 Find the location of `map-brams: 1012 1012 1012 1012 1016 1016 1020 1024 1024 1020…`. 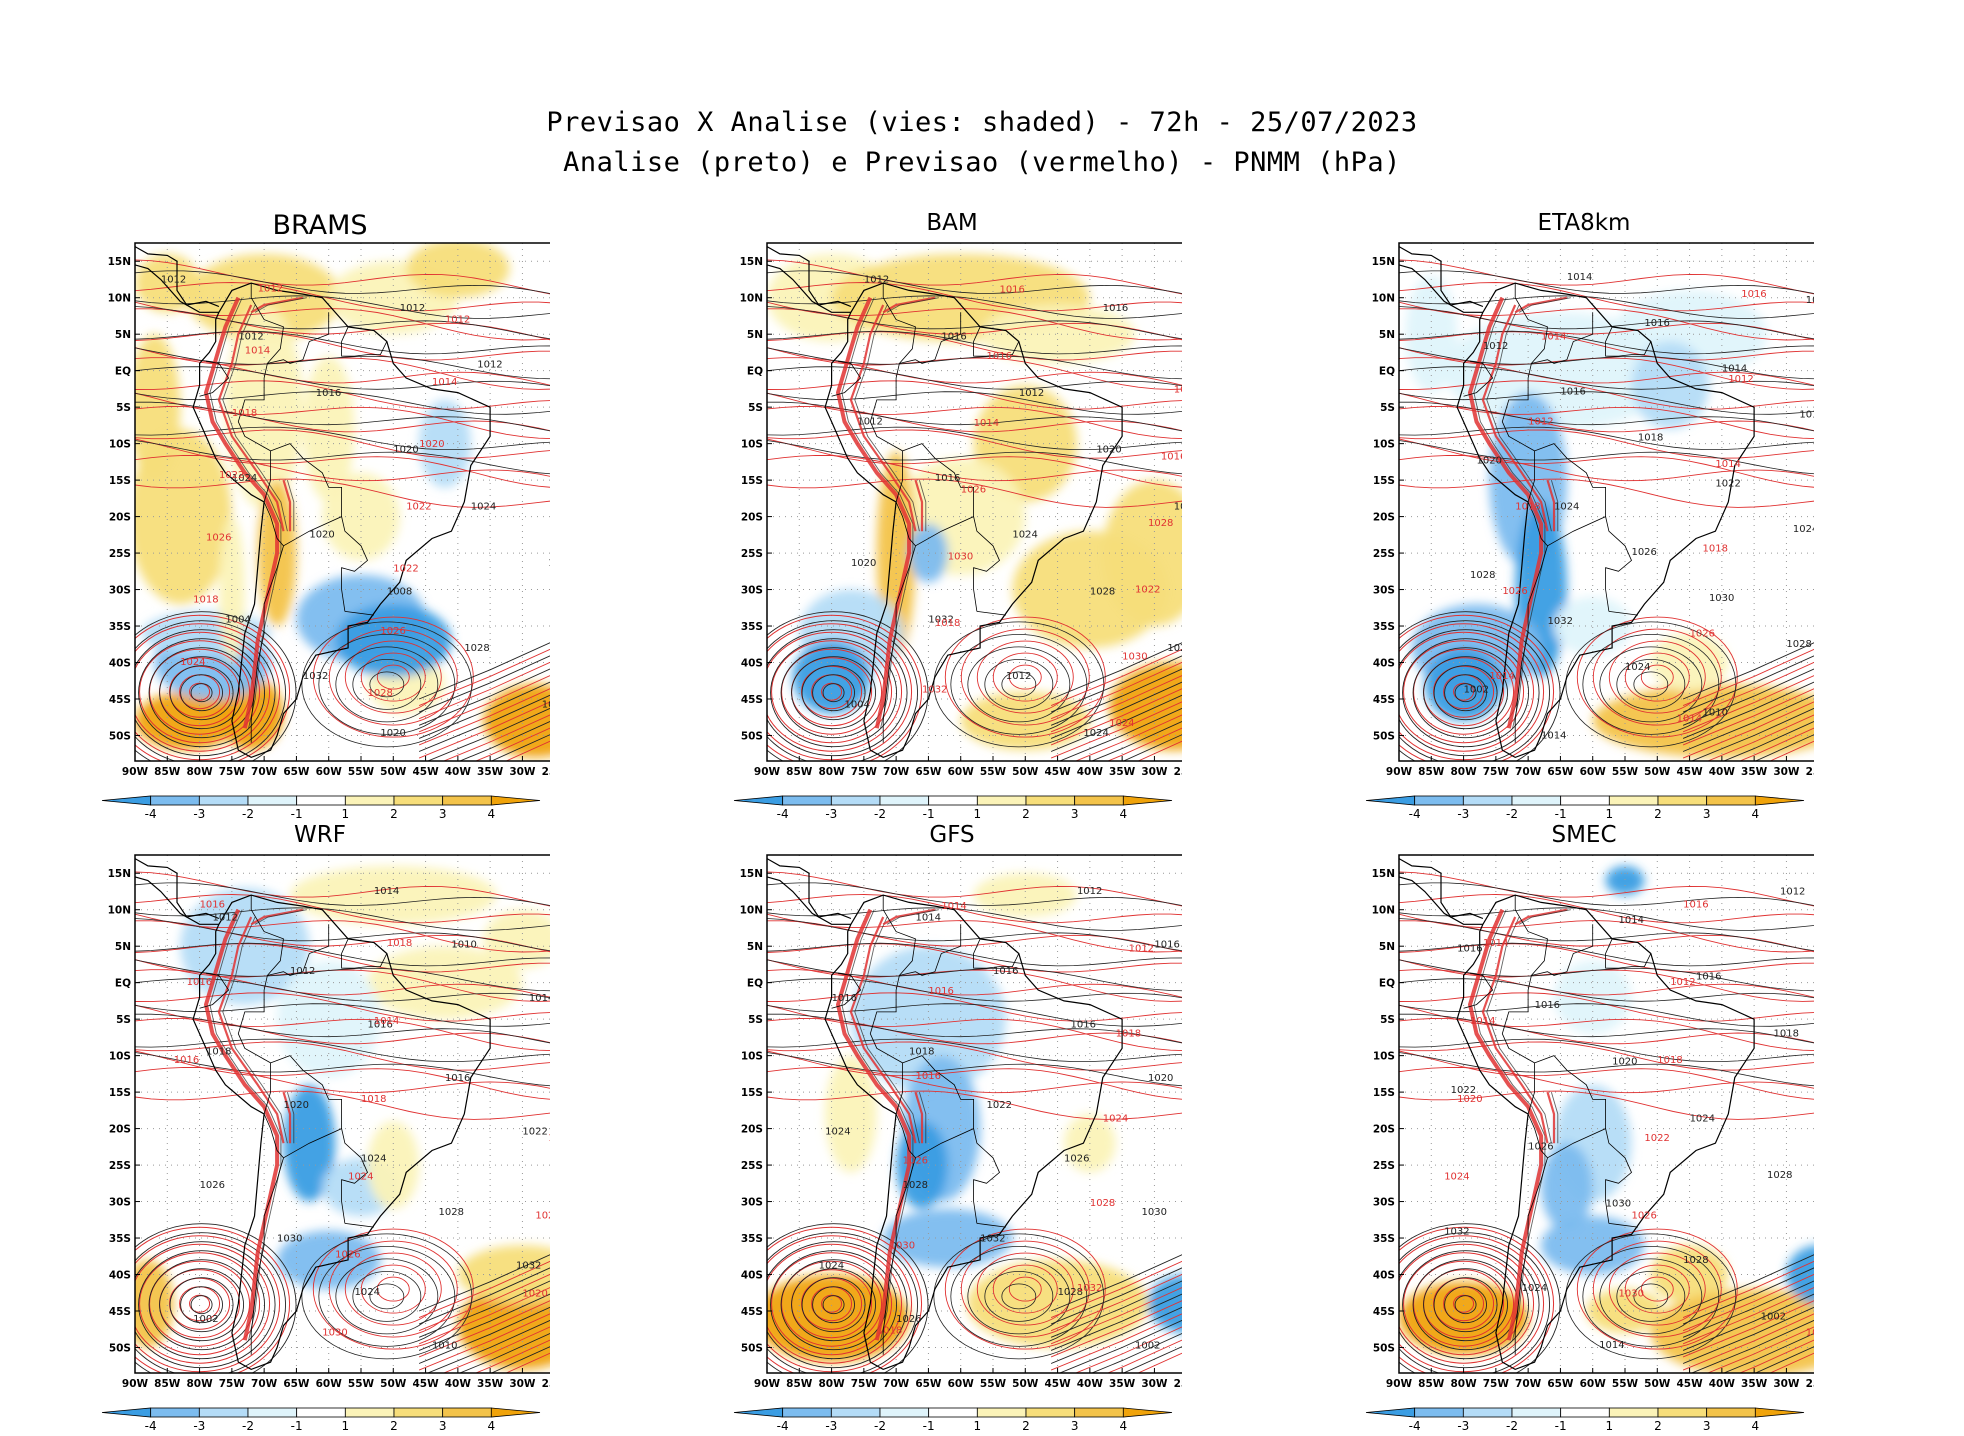

map-brams: 1012 1012 1012 1012 1016 1016 1020 1024 1024 1020… is located at coordinates (325, 531).